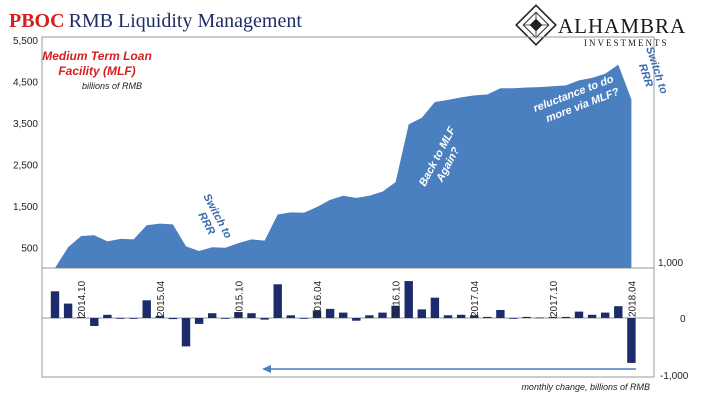 This screenshot has width=705, height=401. Describe the element at coordinates (674, 376) in the screenshot. I see `right-y-tick-label: -1,000` at that location.